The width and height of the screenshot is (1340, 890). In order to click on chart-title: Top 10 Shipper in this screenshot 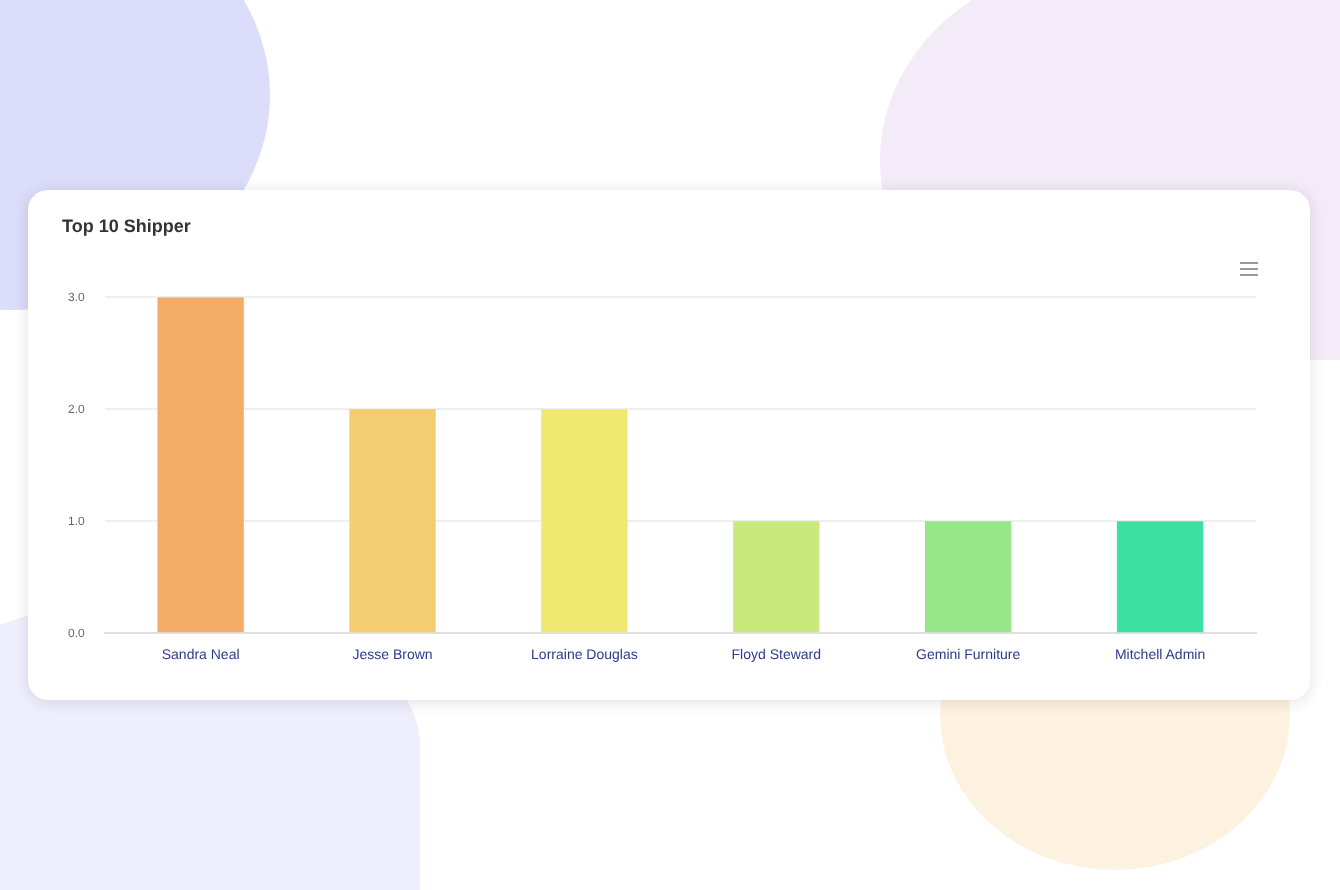, I will do `click(126, 226)`.